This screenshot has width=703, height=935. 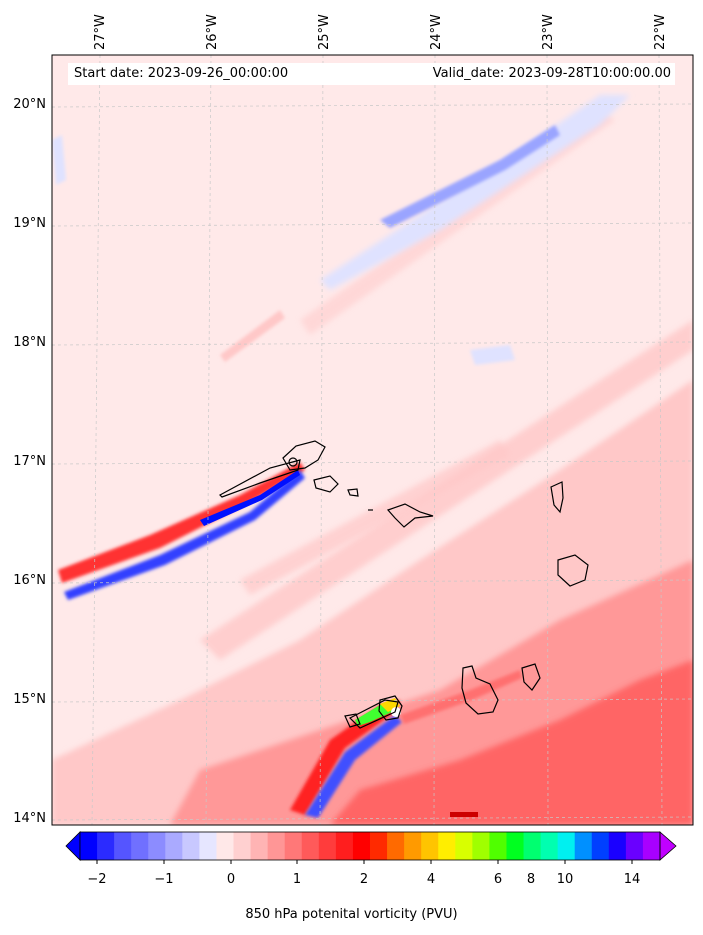 I want to click on colorbar-tick-label: 10, so click(x=565, y=879).